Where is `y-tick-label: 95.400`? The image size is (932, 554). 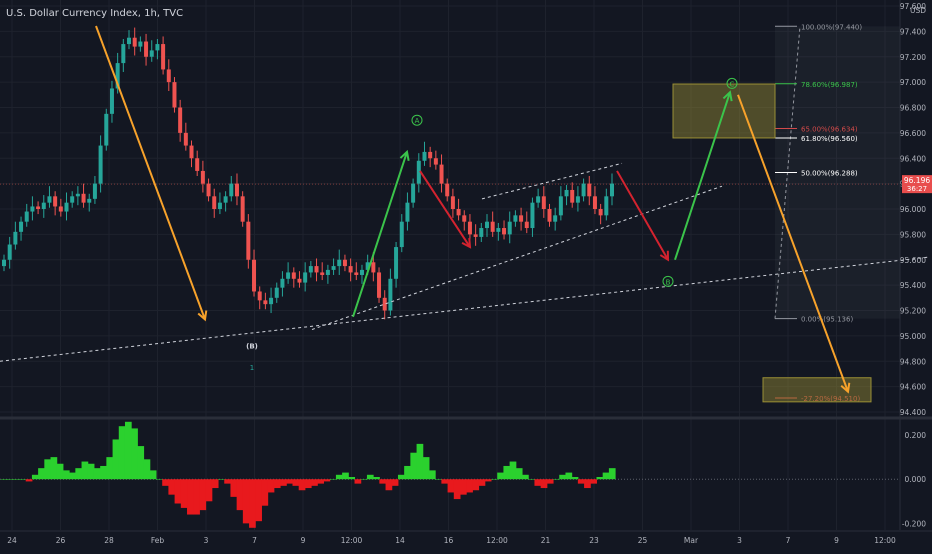 y-tick-label: 95.400 is located at coordinates (913, 285).